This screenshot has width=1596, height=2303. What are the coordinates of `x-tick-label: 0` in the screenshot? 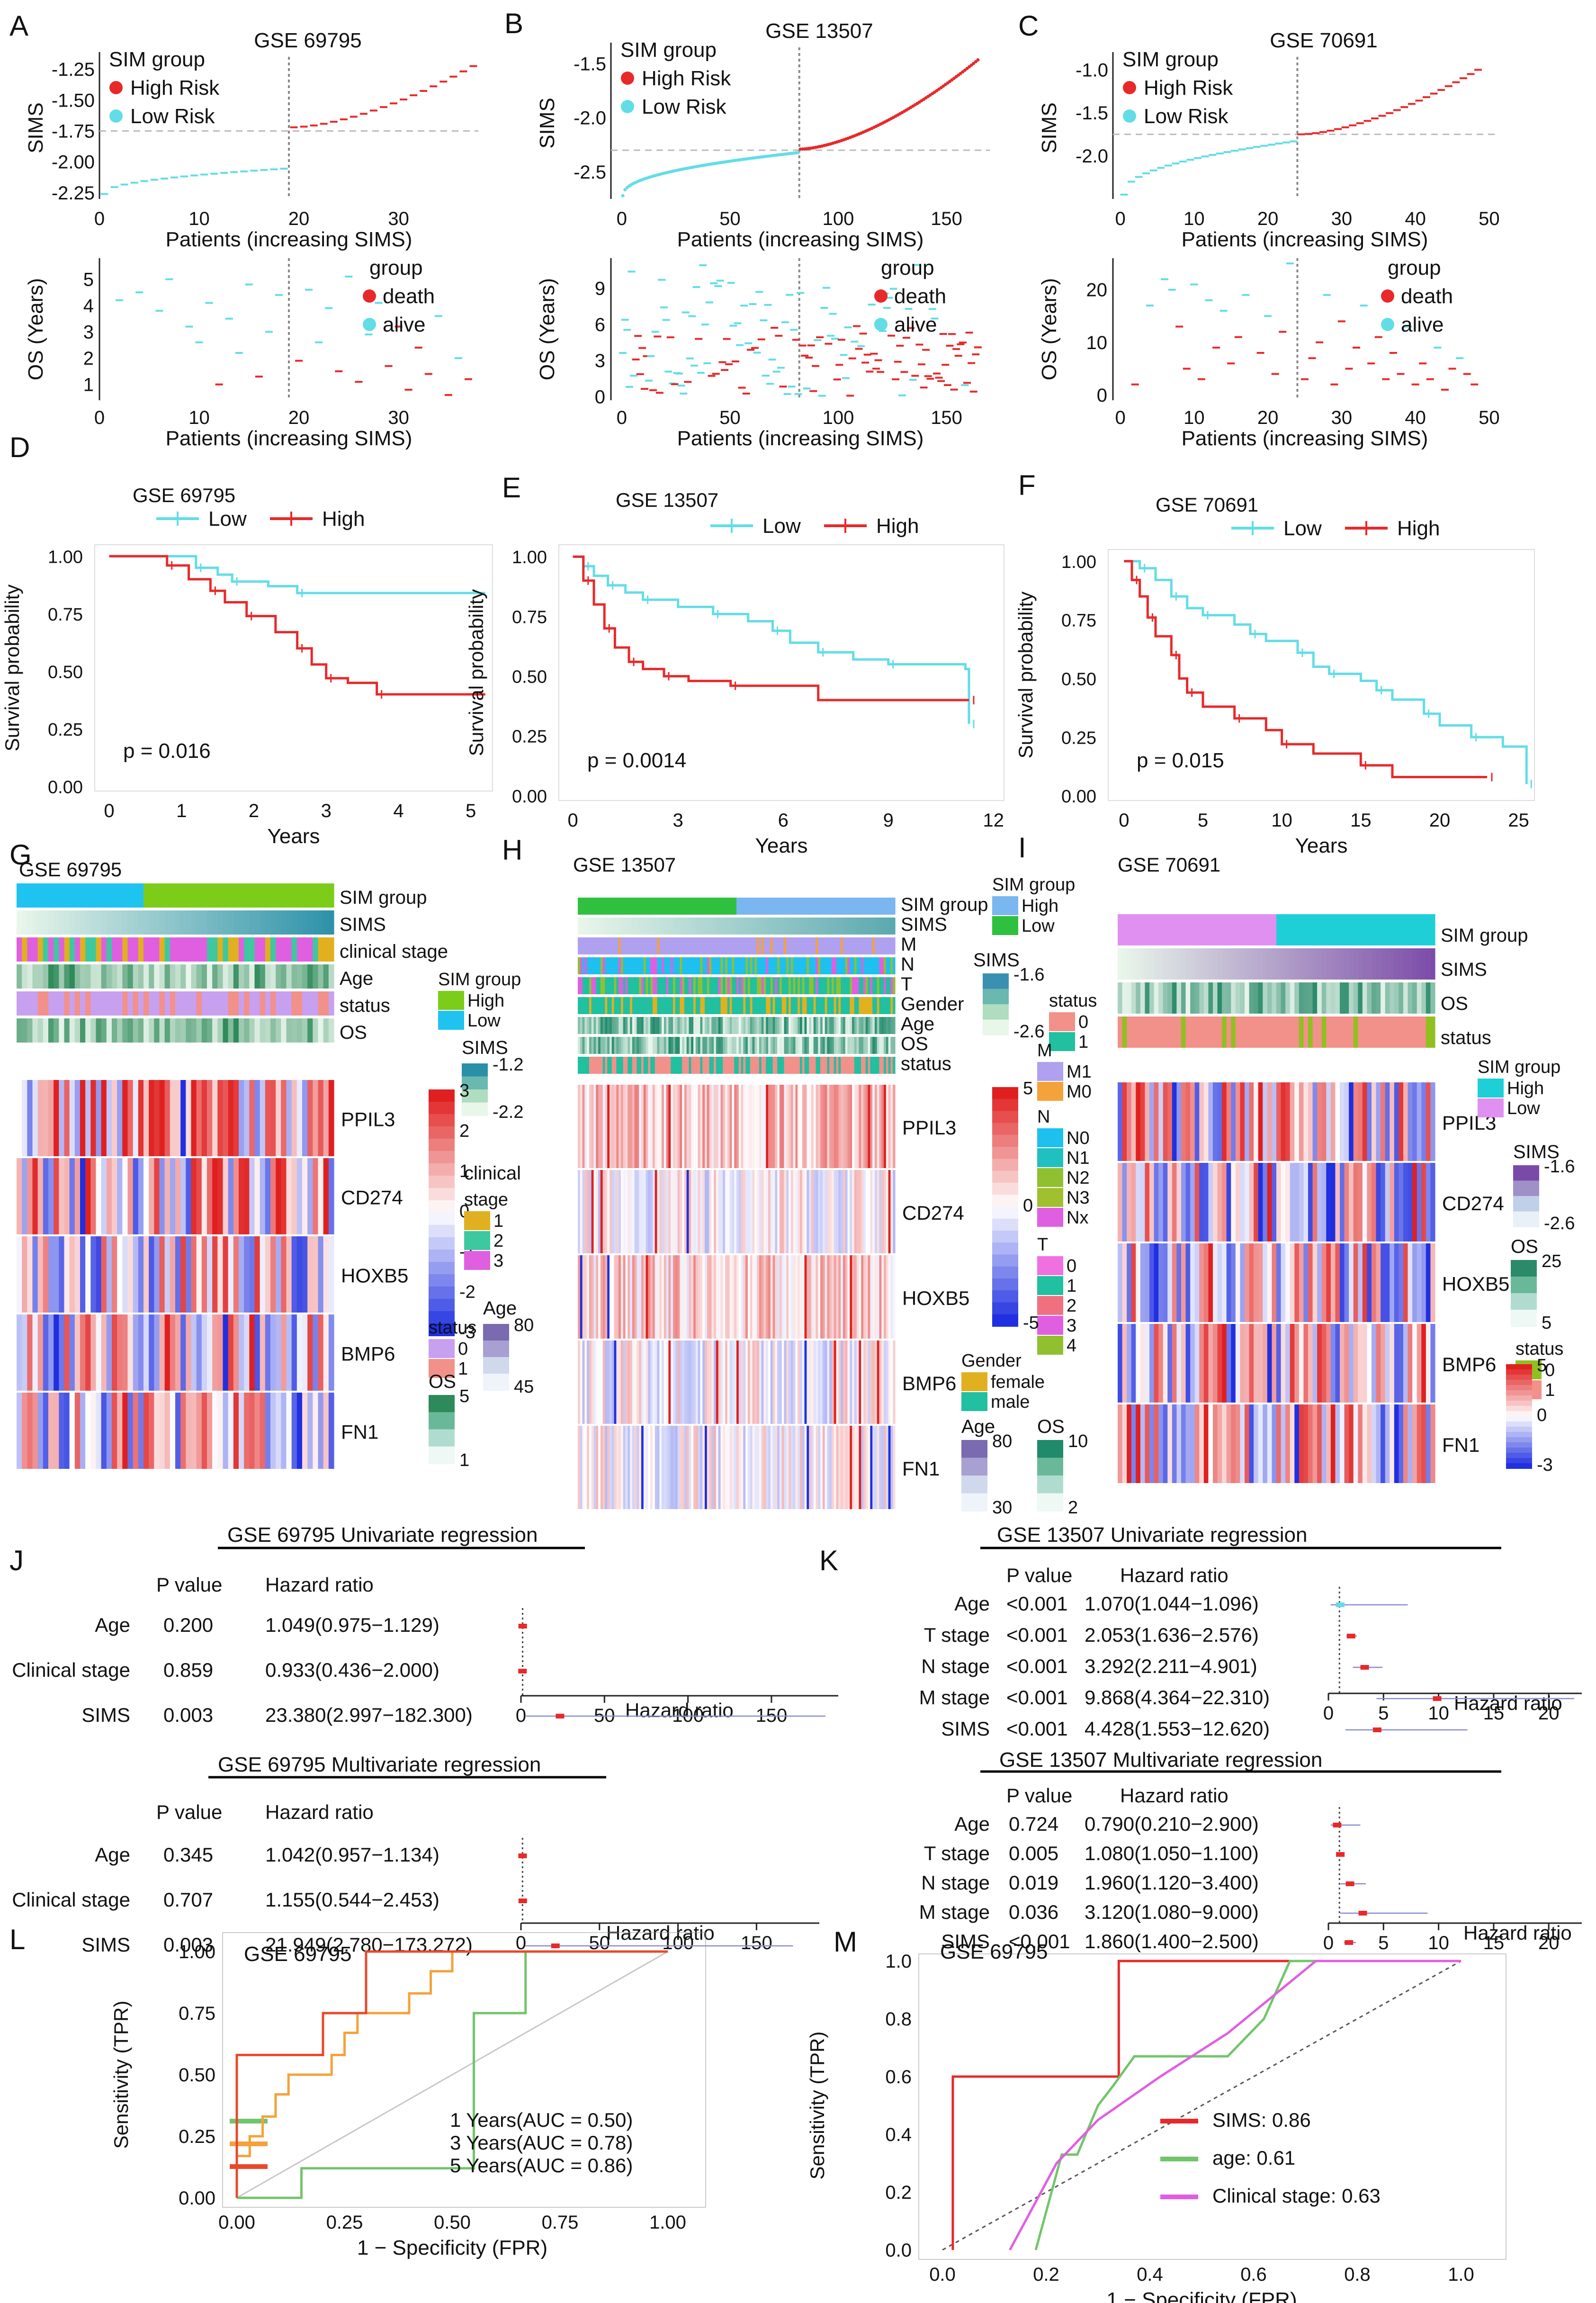 It's located at (99, 219).